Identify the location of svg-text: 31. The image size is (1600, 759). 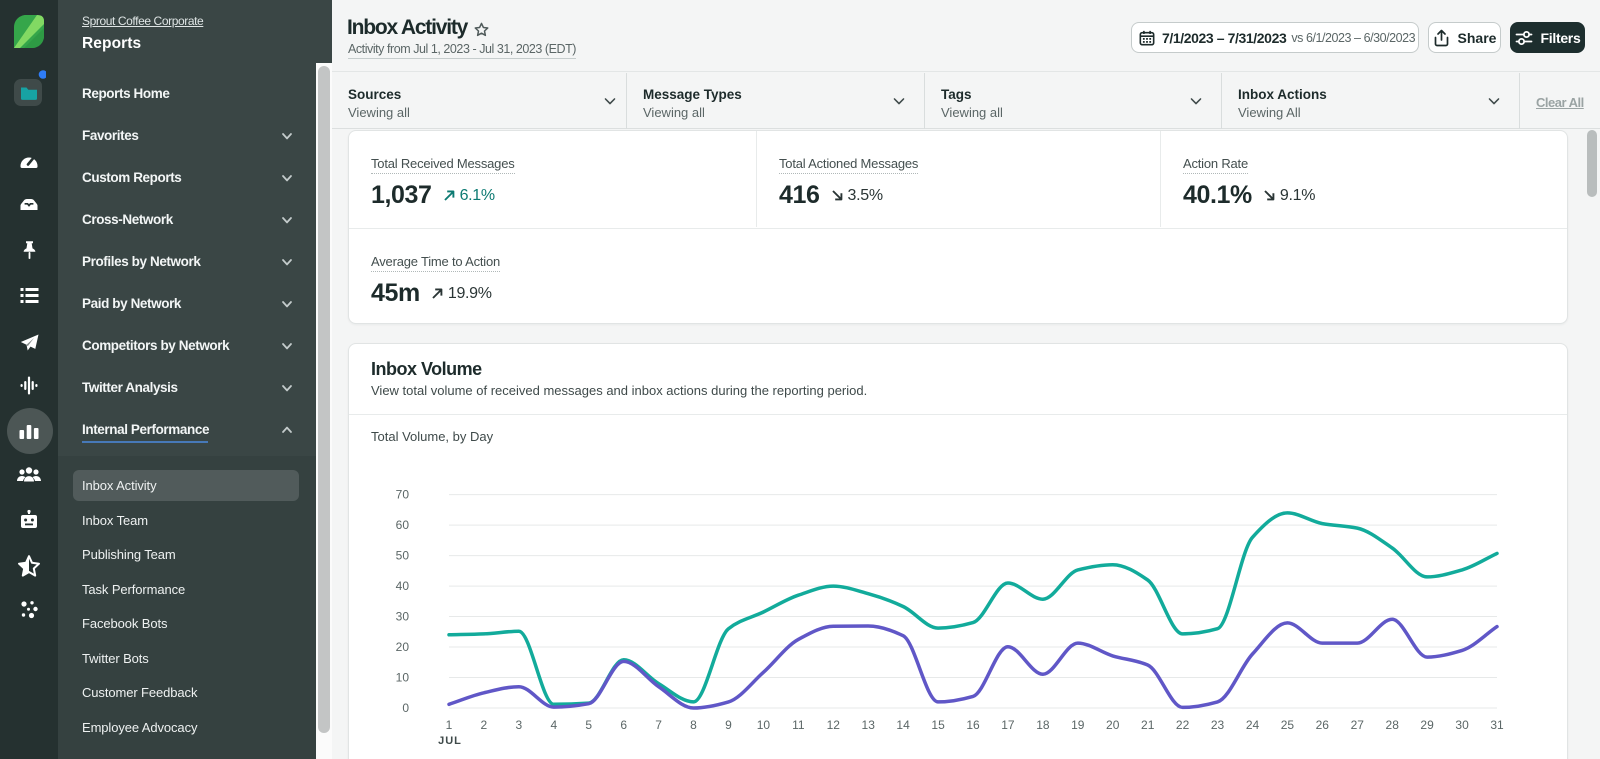
(1497, 725).